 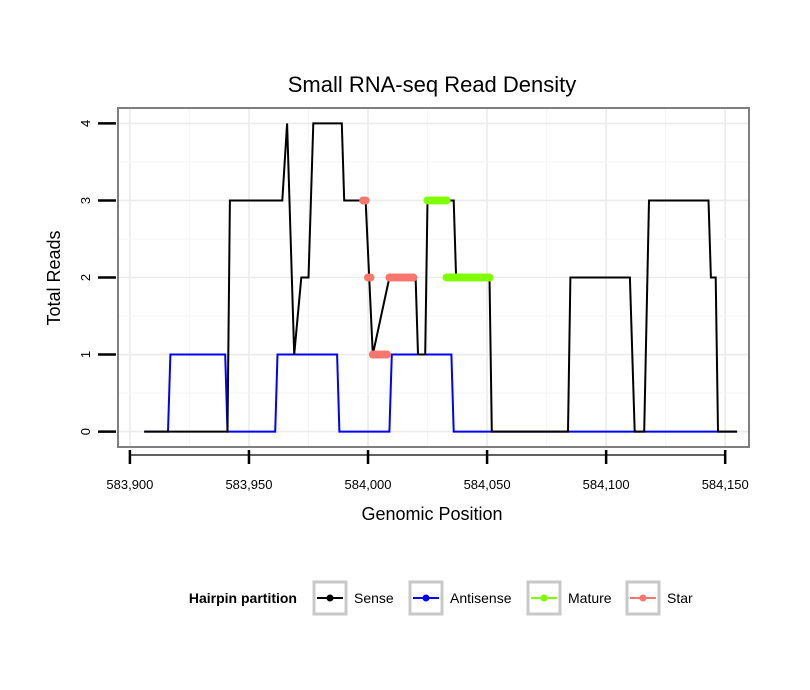 What do you see at coordinates (590, 598) in the screenshot?
I see `legend-label-mature: Mature` at bounding box center [590, 598].